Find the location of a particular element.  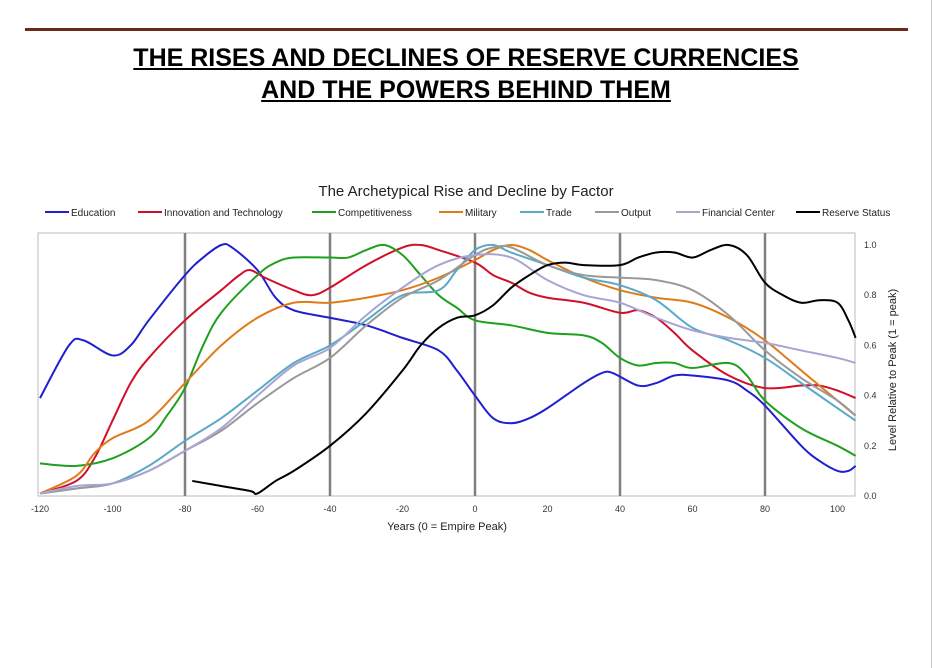

legend-label: Output is located at coordinates (636, 213).